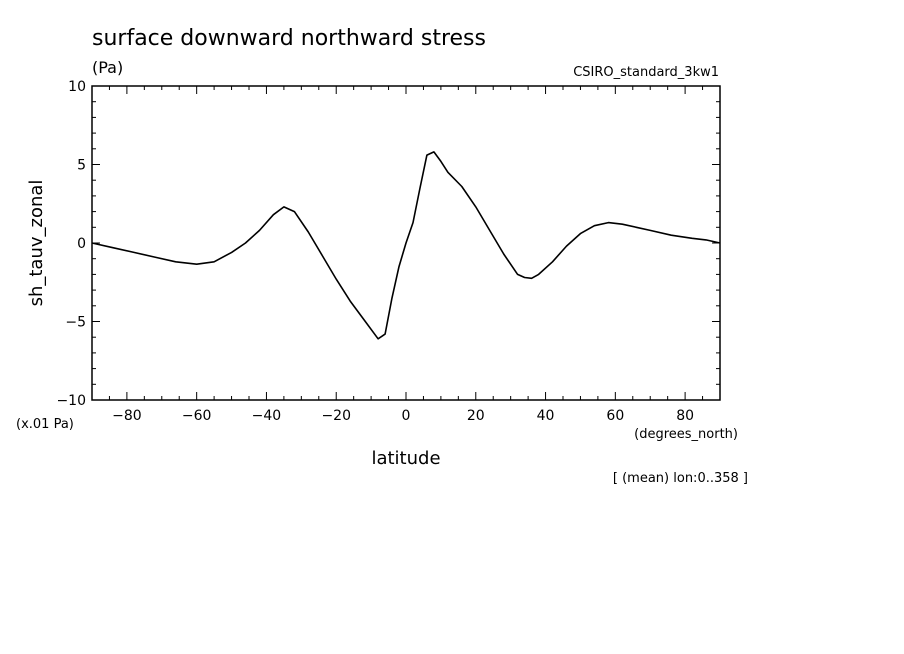 This screenshot has height=654, width=904. Describe the element at coordinates (45, 424) in the screenshot. I see `y-scale-note: (x.01 Pa)` at that location.